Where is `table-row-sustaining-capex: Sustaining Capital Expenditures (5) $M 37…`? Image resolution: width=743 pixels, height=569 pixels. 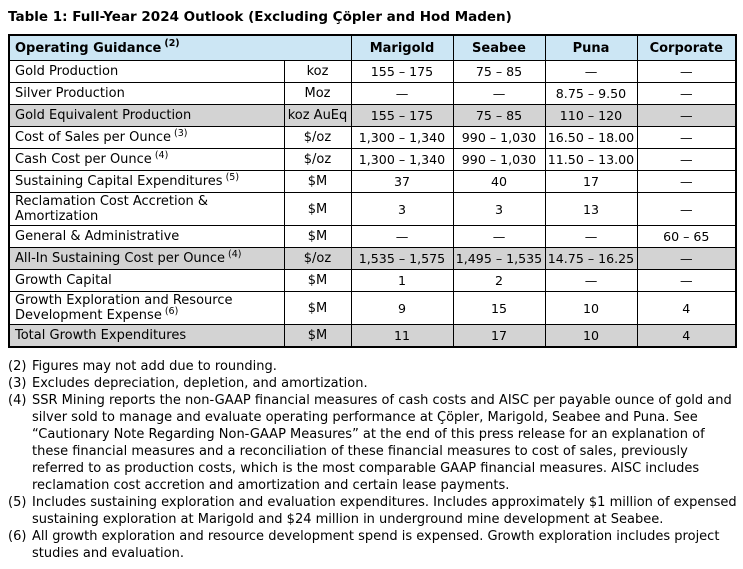 table-row-sustaining-capex: Sustaining Capital Expenditures (5) $M 37… is located at coordinates (372, 181).